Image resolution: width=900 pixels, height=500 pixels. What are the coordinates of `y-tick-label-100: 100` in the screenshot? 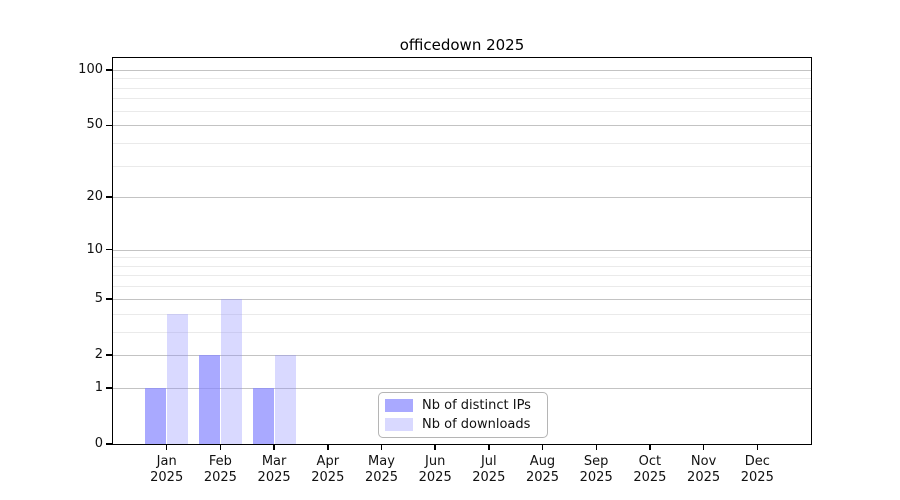 It's located at (90, 69).